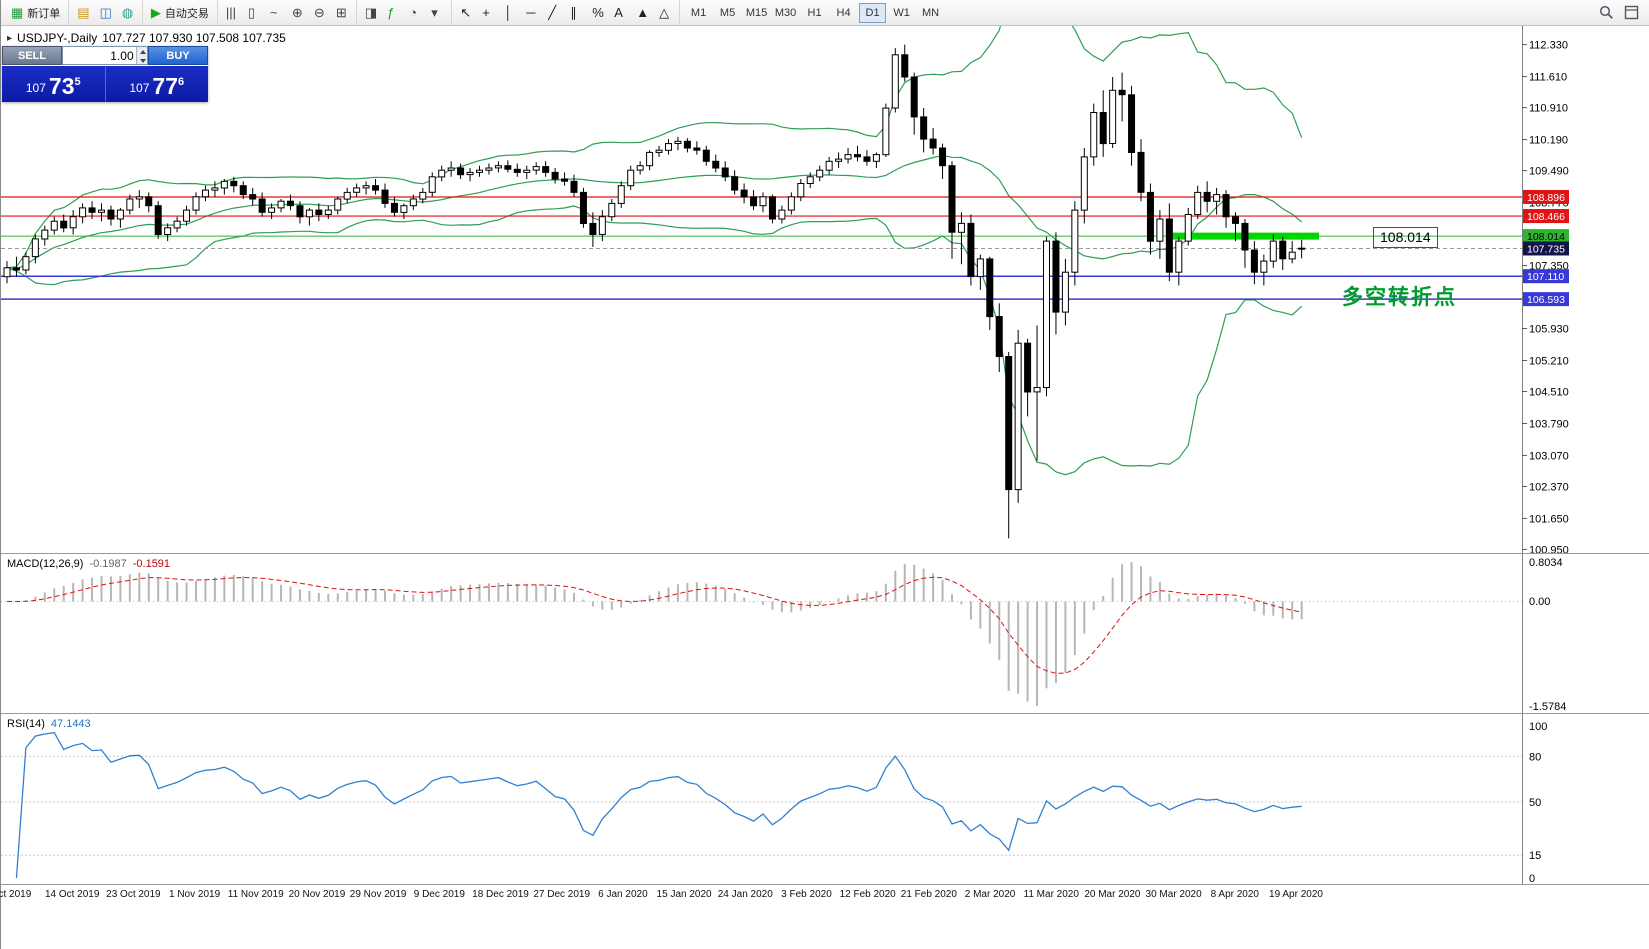 Image resolution: width=1649 pixels, height=949 pixels. What do you see at coordinates (488, 13) in the screenshot?
I see `crosshair-icon: +` at bounding box center [488, 13].